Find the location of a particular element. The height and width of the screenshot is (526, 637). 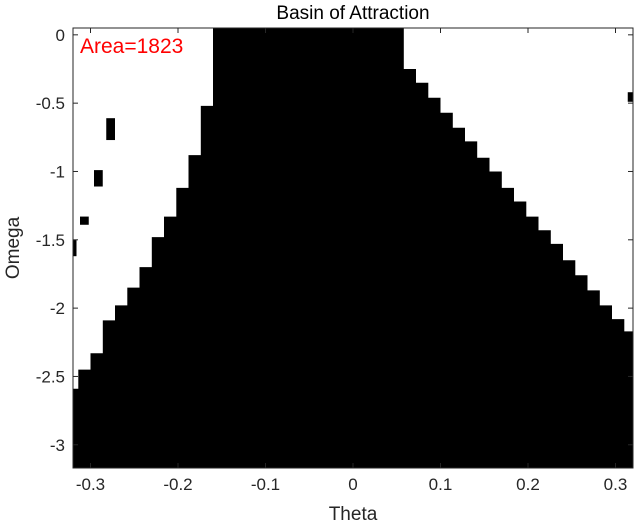

y-tick-label: -2 is located at coordinates (57, 308).